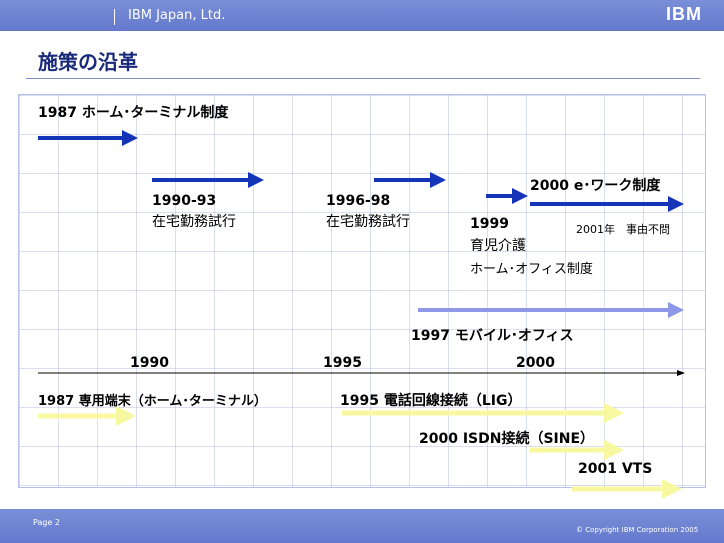 The height and width of the screenshot is (543, 724). Describe the element at coordinates (489, 224) in the screenshot. I see `label-care-year: 1999` at that location.